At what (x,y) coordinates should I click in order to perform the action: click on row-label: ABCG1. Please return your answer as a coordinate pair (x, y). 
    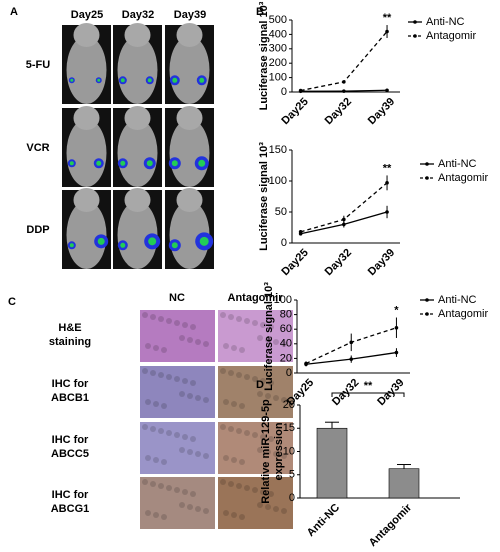
    Looking at the image, I should click on (70, 509).